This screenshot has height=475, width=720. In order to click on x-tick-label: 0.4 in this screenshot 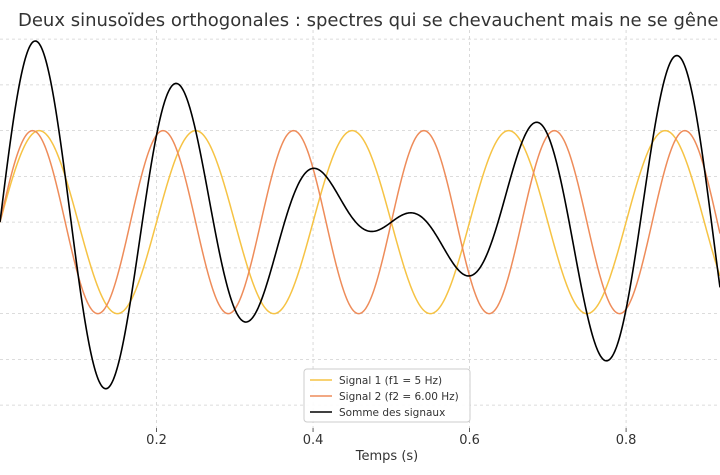, I will do `click(313, 440)`.